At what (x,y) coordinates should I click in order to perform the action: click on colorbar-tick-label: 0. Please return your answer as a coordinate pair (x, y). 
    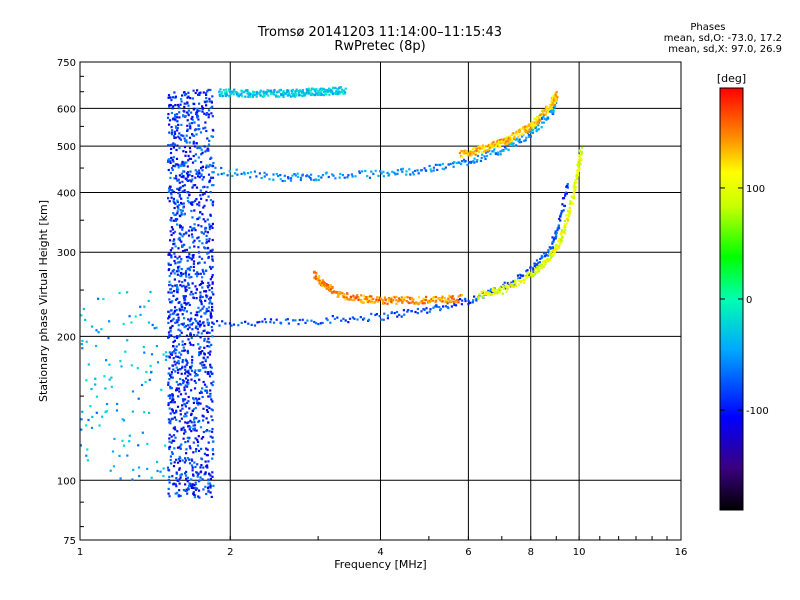
    Looking at the image, I should click on (749, 300).